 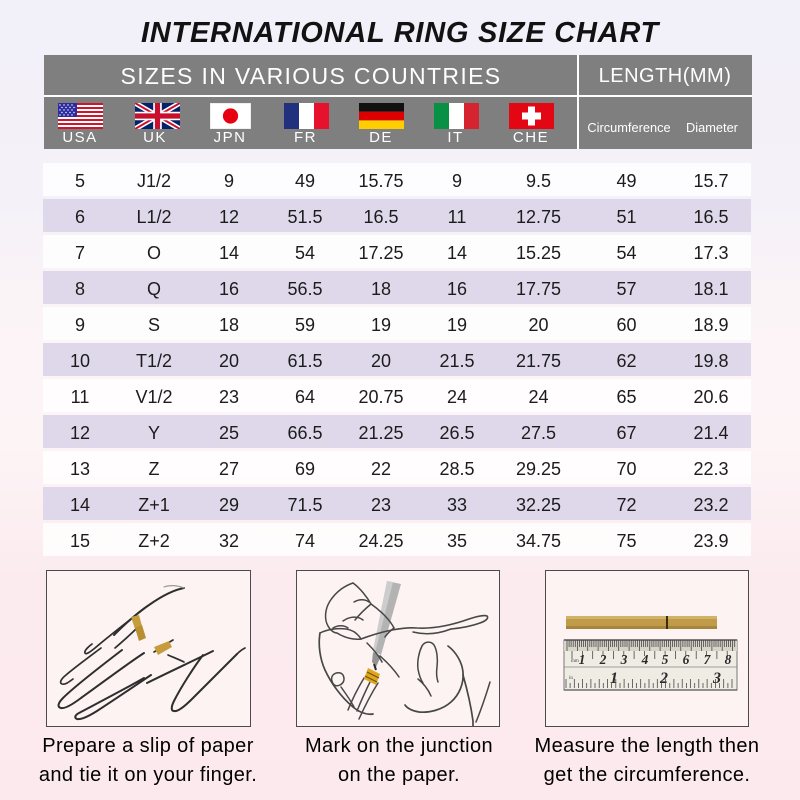 What do you see at coordinates (708, 659) in the screenshot?
I see `svg-text: 7` at bounding box center [708, 659].